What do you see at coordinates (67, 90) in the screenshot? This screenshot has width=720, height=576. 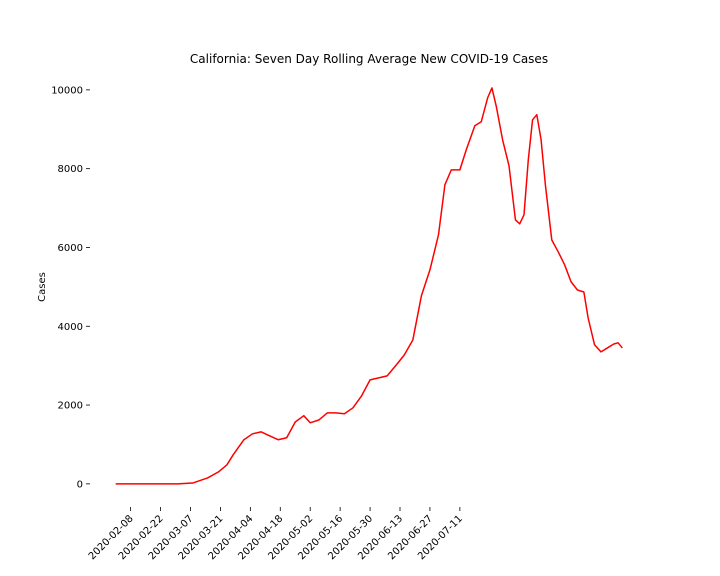 I see `y-tick-label: 10000` at bounding box center [67, 90].